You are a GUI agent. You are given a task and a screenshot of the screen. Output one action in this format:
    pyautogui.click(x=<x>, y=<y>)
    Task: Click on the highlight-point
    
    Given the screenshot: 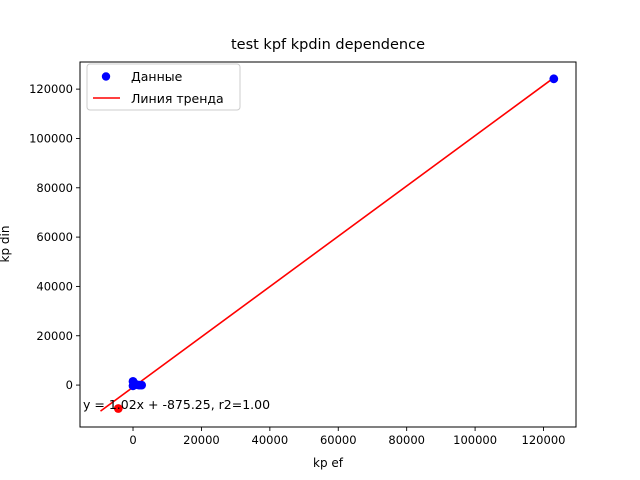 What is the action you would take?
    pyautogui.click(x=118, y=408)
    